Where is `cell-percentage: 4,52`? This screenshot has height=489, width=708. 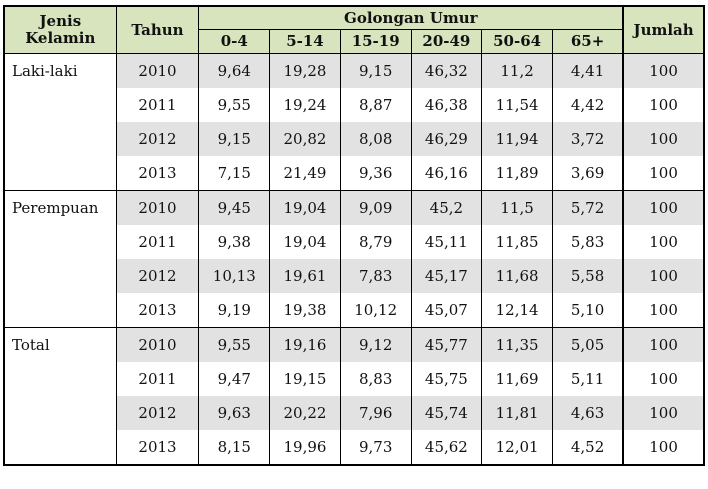
cell-percentage: 4,52 is located at coordinates (587, 448).